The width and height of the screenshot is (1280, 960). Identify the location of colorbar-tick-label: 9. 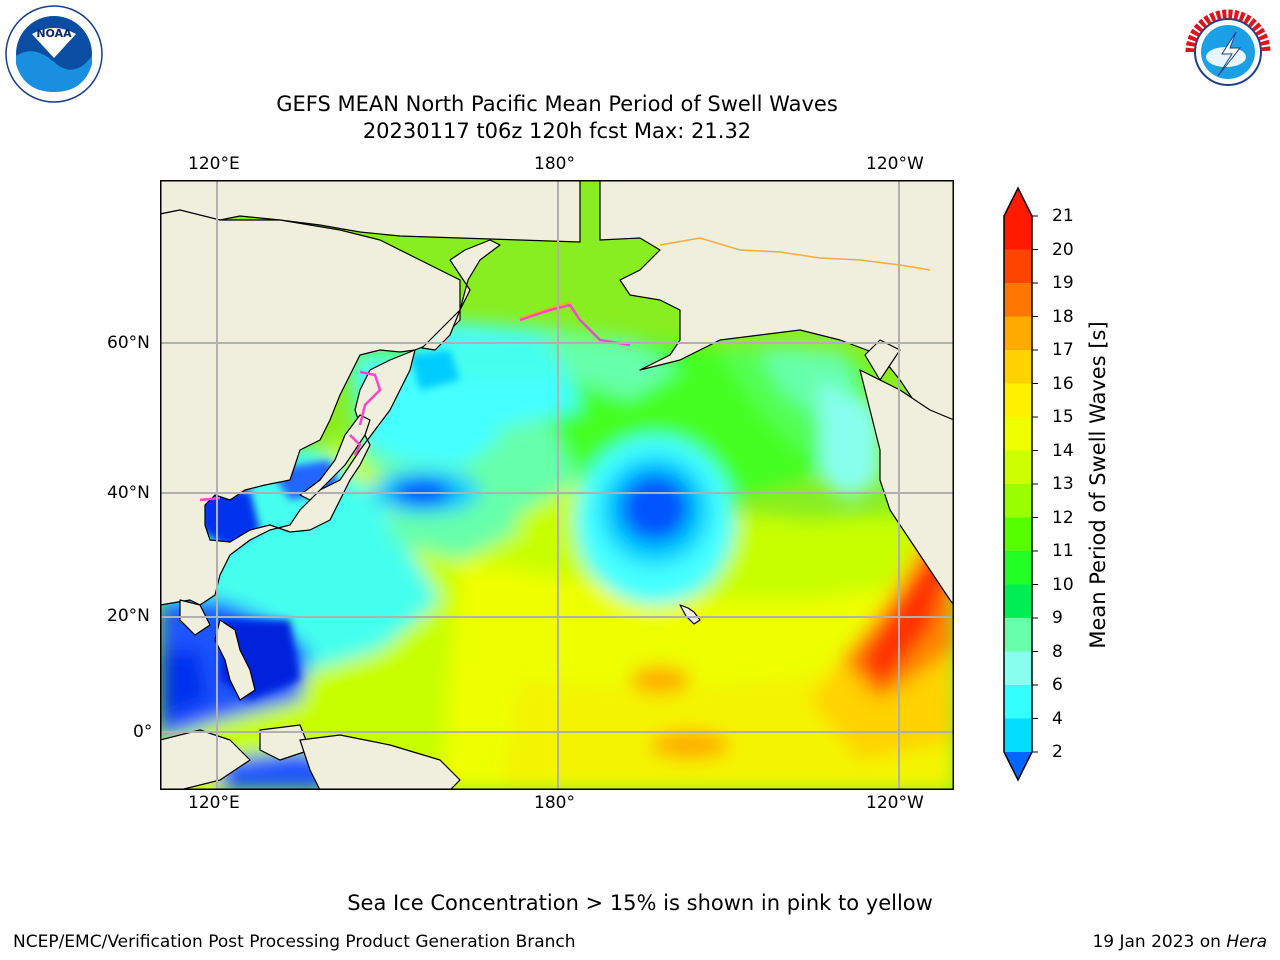
(1057, 618).